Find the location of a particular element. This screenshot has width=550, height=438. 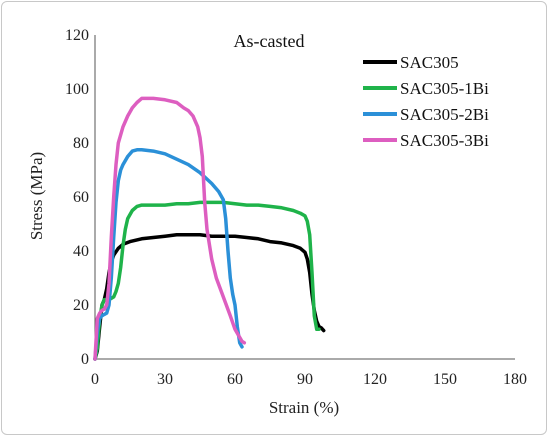

legend-label-sac305-1bi: SAC305-1Bi is located at coordinates (444, 88).